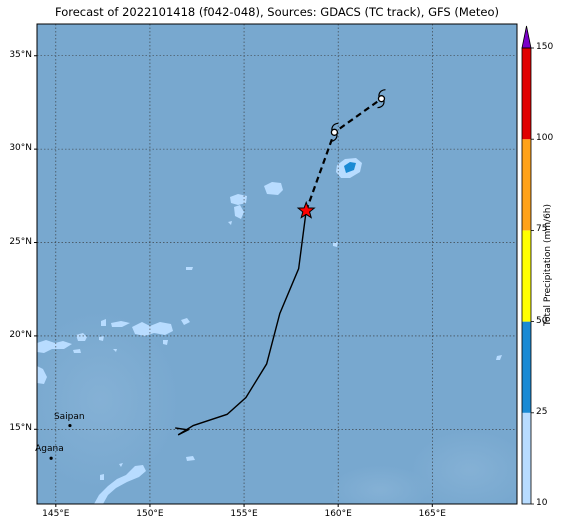  What do you see at coordinates (183, 431) in the screenshot?
I see `track-start-hook` at bounding box center [183, 431].